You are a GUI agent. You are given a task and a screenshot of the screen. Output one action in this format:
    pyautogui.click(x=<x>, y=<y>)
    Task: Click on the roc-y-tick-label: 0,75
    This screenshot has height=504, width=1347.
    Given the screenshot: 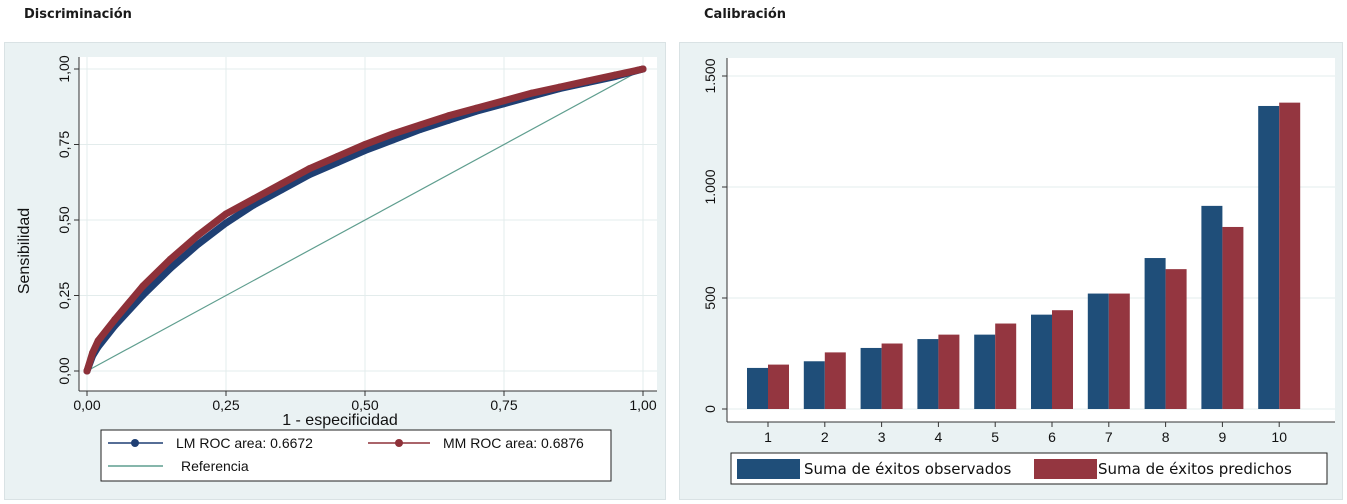 What is the action you would take?
    pyautogui.click(x=64, y=144)
    